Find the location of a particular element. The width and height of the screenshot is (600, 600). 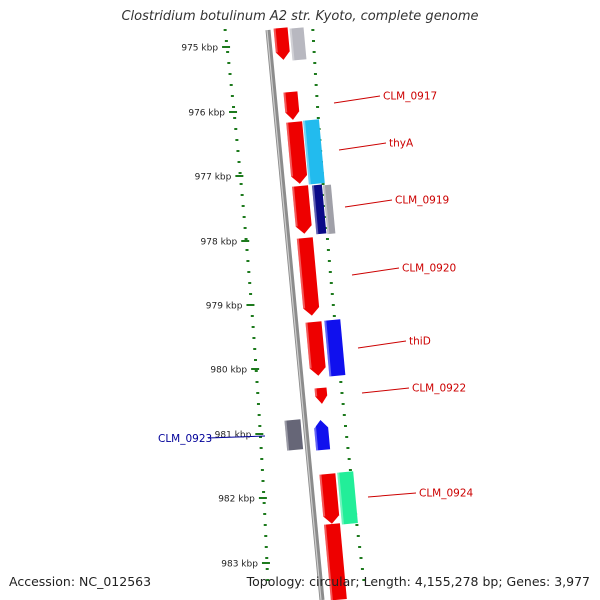

kbp-label: 982 kbp is located at coordinates (236, 500).